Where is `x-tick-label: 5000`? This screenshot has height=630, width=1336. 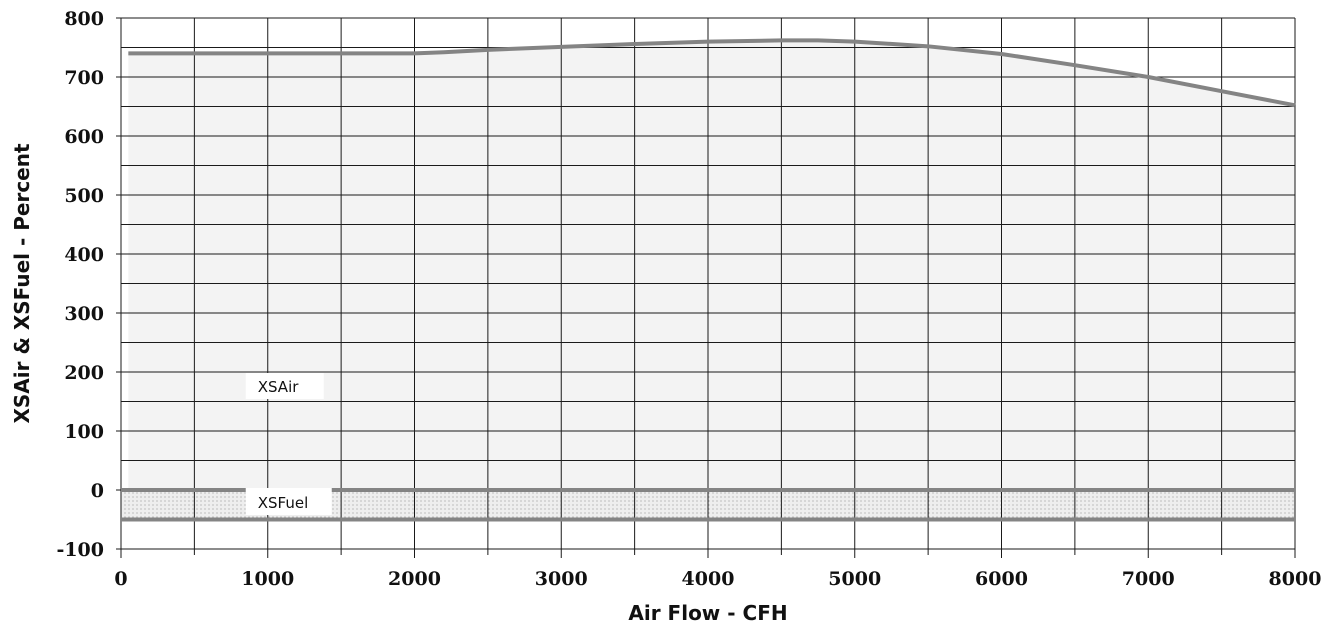 x-tick-label: 5000 is located at coordinates (854, 579).